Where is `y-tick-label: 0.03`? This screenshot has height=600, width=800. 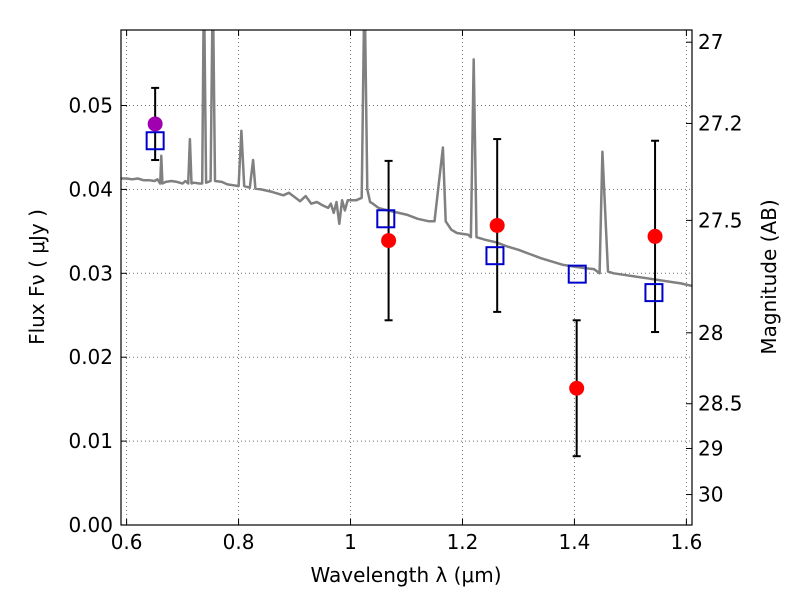
y-tick-label: 0.03 is located at coordinates (90, 273).